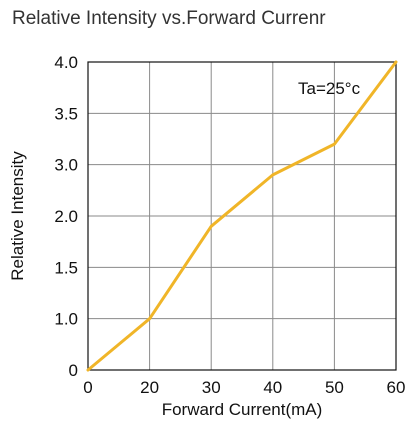 The image size is (409, 430). What do you see at coordinates (87, 387) in the screenshot?
I see `x-tick-label: 0` at bounding box center [87, 387].